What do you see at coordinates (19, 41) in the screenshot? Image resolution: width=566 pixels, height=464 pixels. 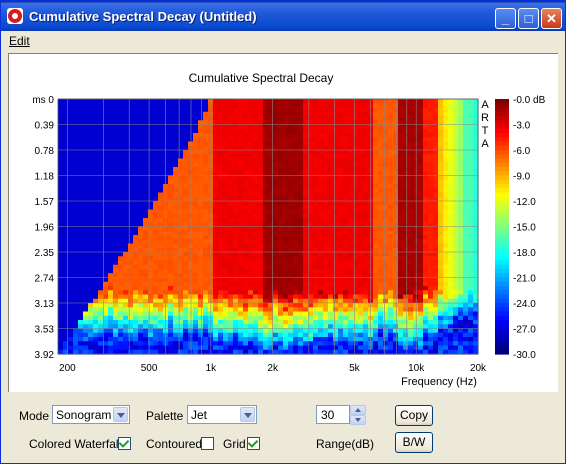 I see `menu-edit: Edit` at bounding box center [19, 41].